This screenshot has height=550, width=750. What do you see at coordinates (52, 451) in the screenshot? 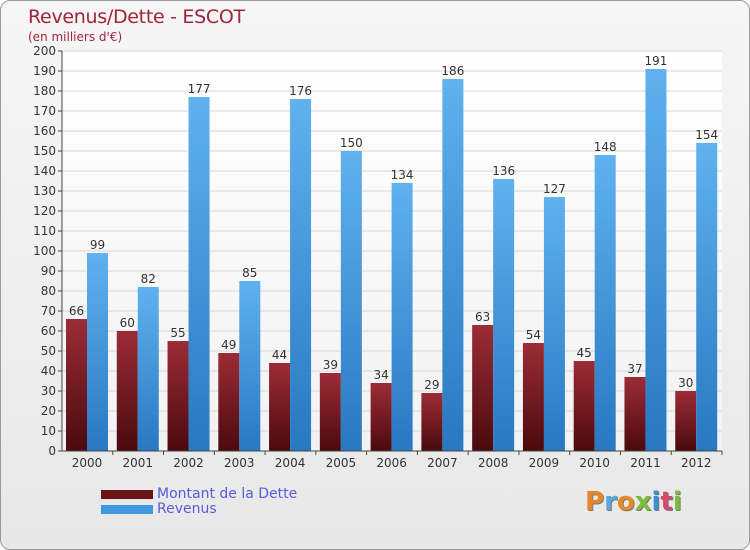
I see `y-tick-label: 0` at bounding box center [52, 451].